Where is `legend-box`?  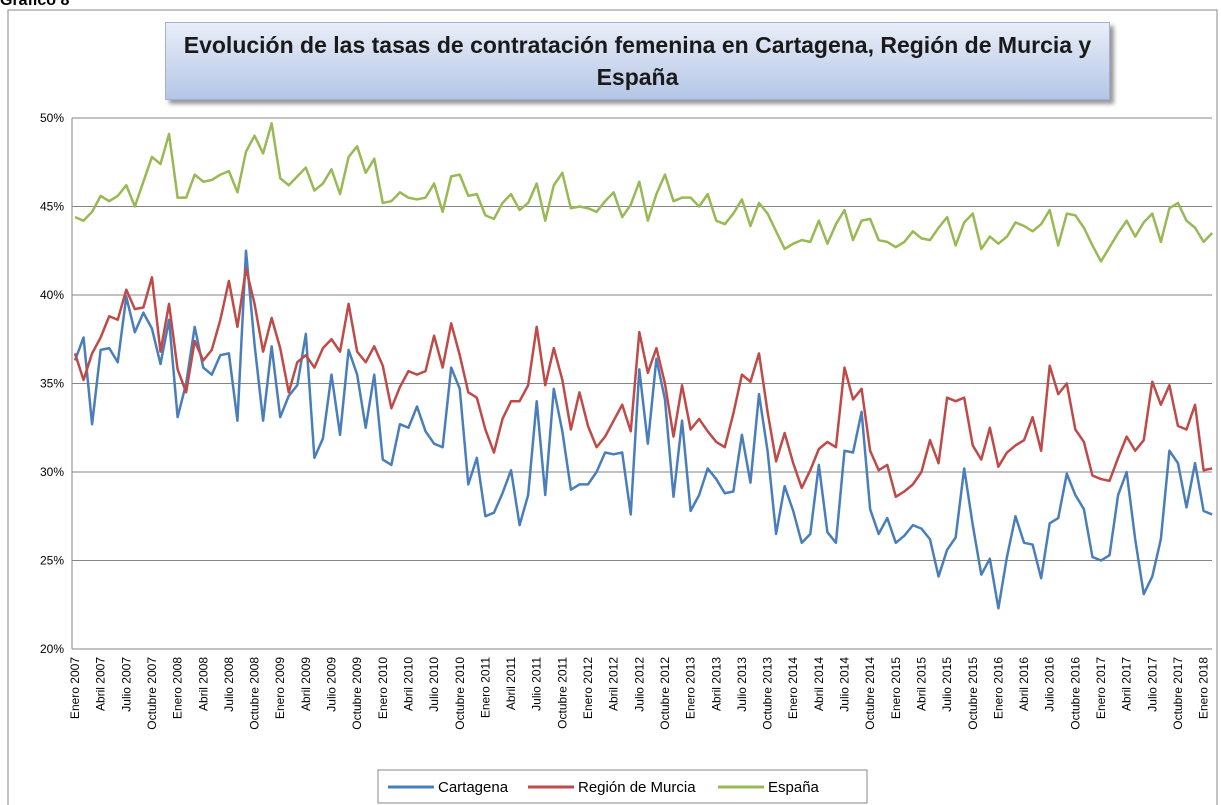 legend-box is located at coordinates (622, 786).